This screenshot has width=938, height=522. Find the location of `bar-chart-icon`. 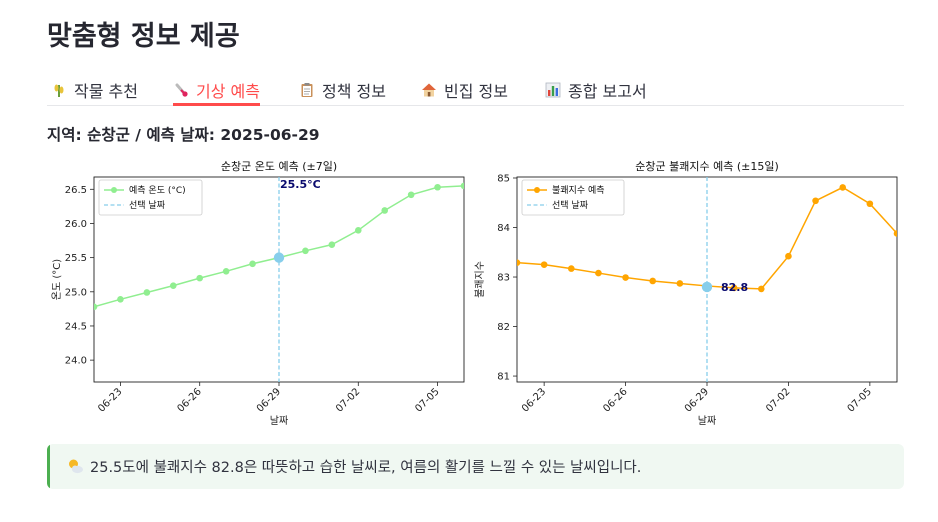

bar-chart-icon is located at coordinates (553, 90).